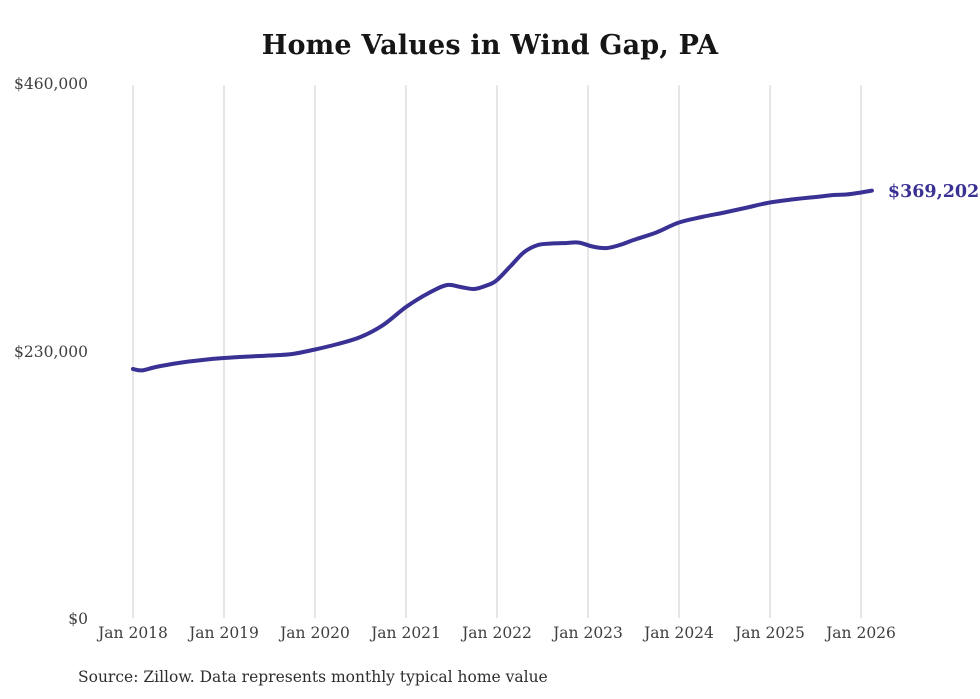 The height and width of the screenshot is (699, 980). I want to click on y-tick-label: $460,000, so click(51, 84).